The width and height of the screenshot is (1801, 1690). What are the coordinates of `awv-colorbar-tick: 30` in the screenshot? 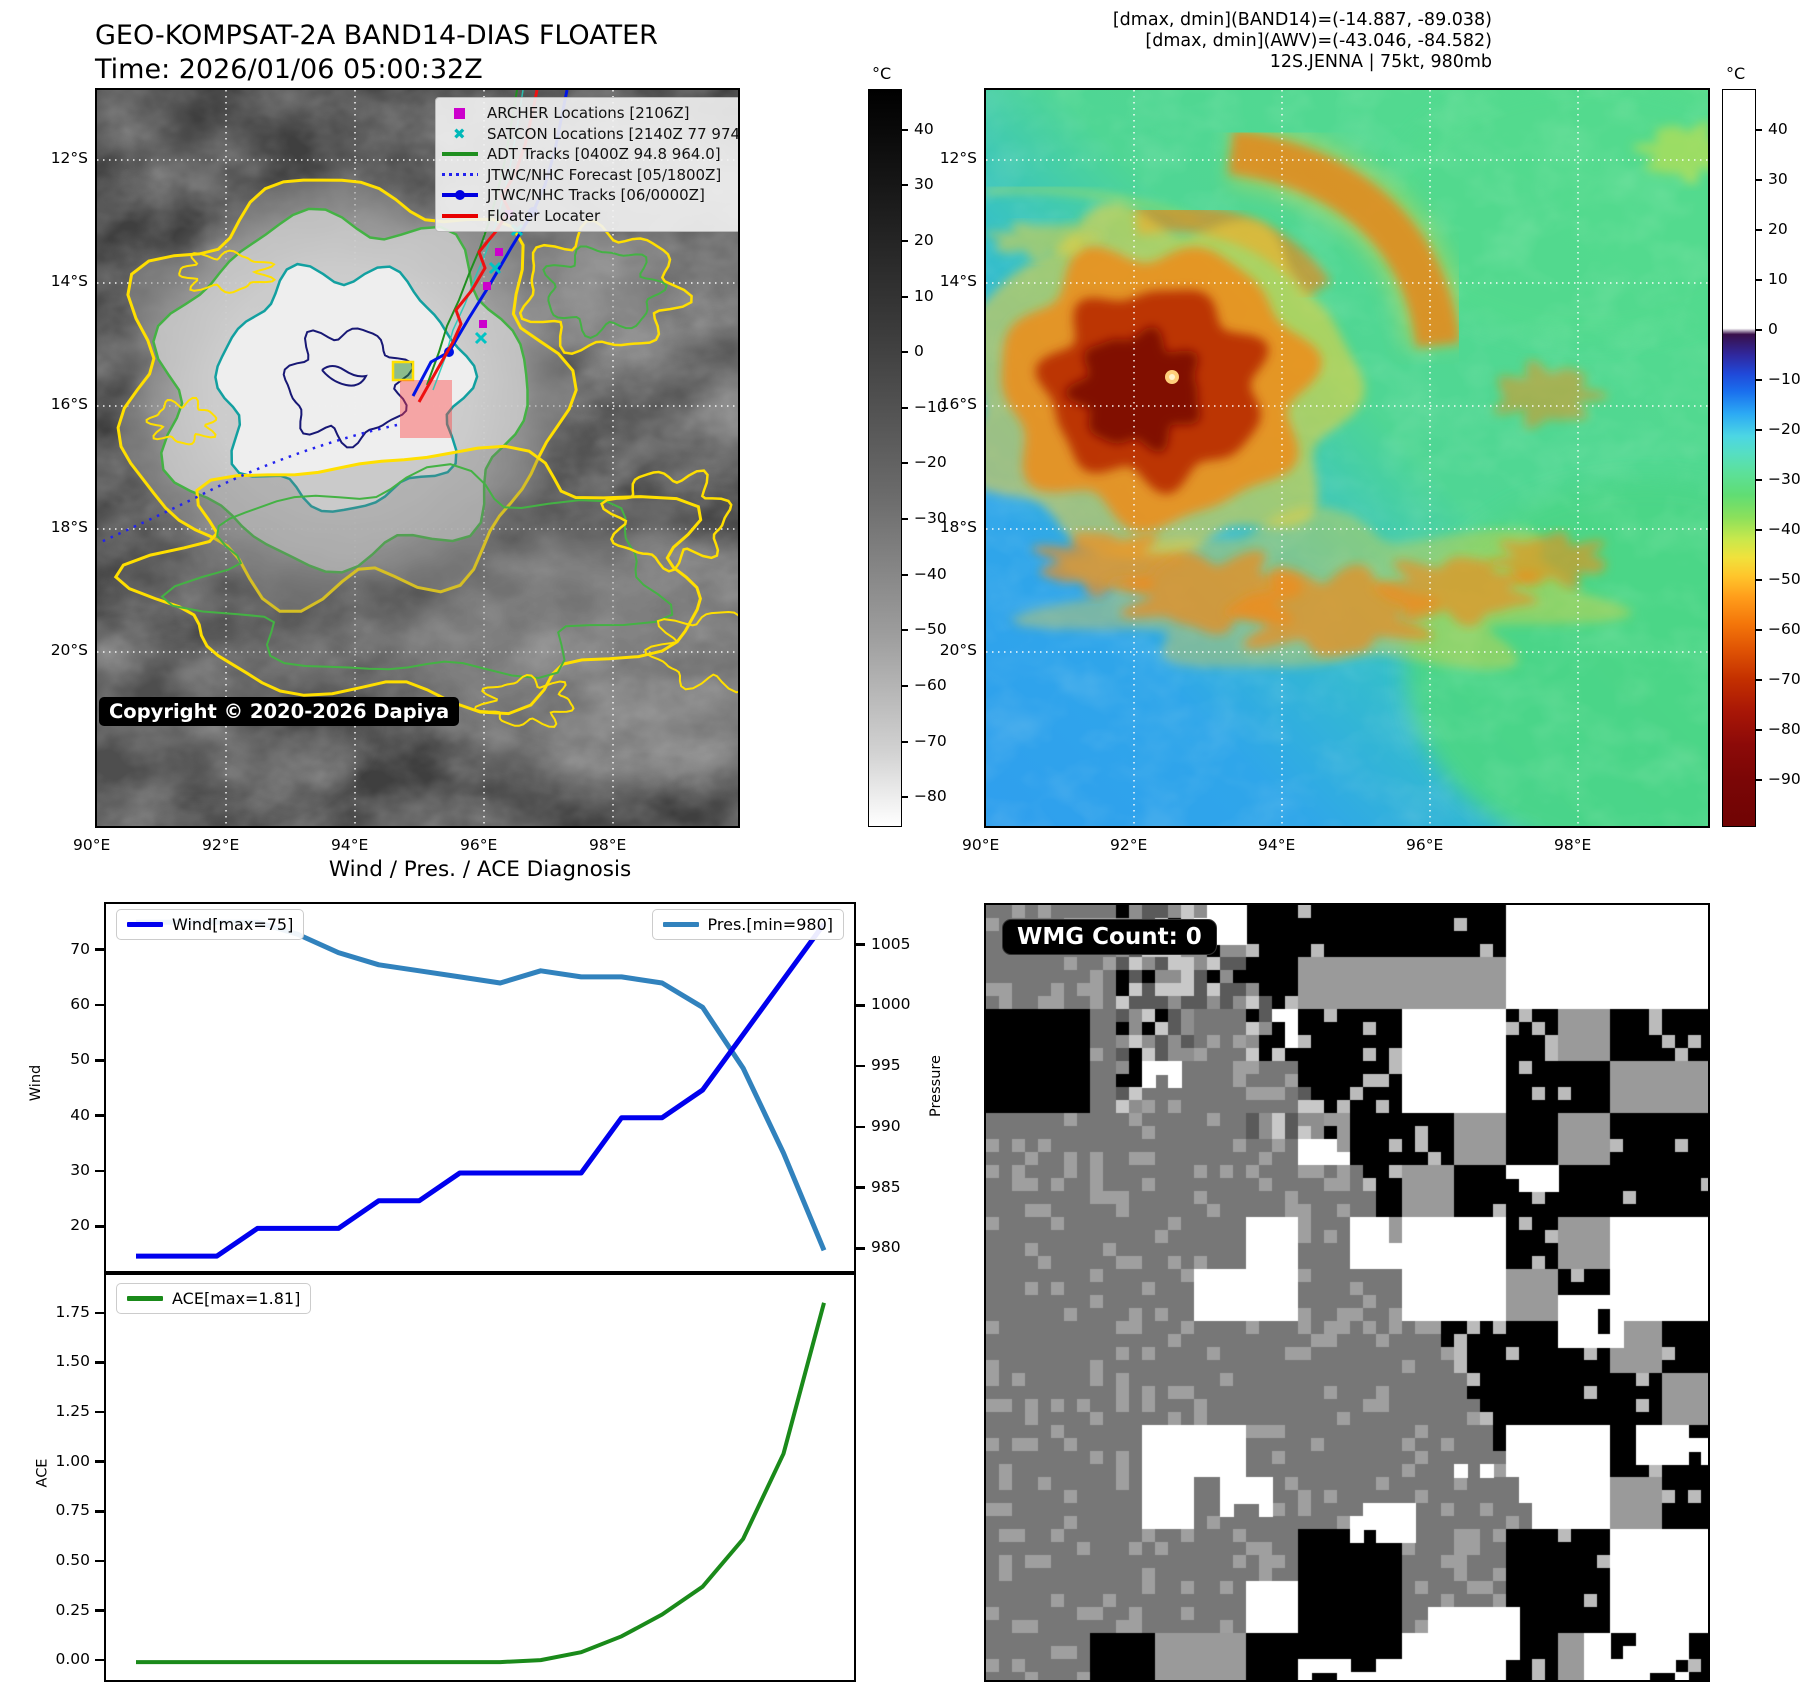 It's located at (1778, 178).